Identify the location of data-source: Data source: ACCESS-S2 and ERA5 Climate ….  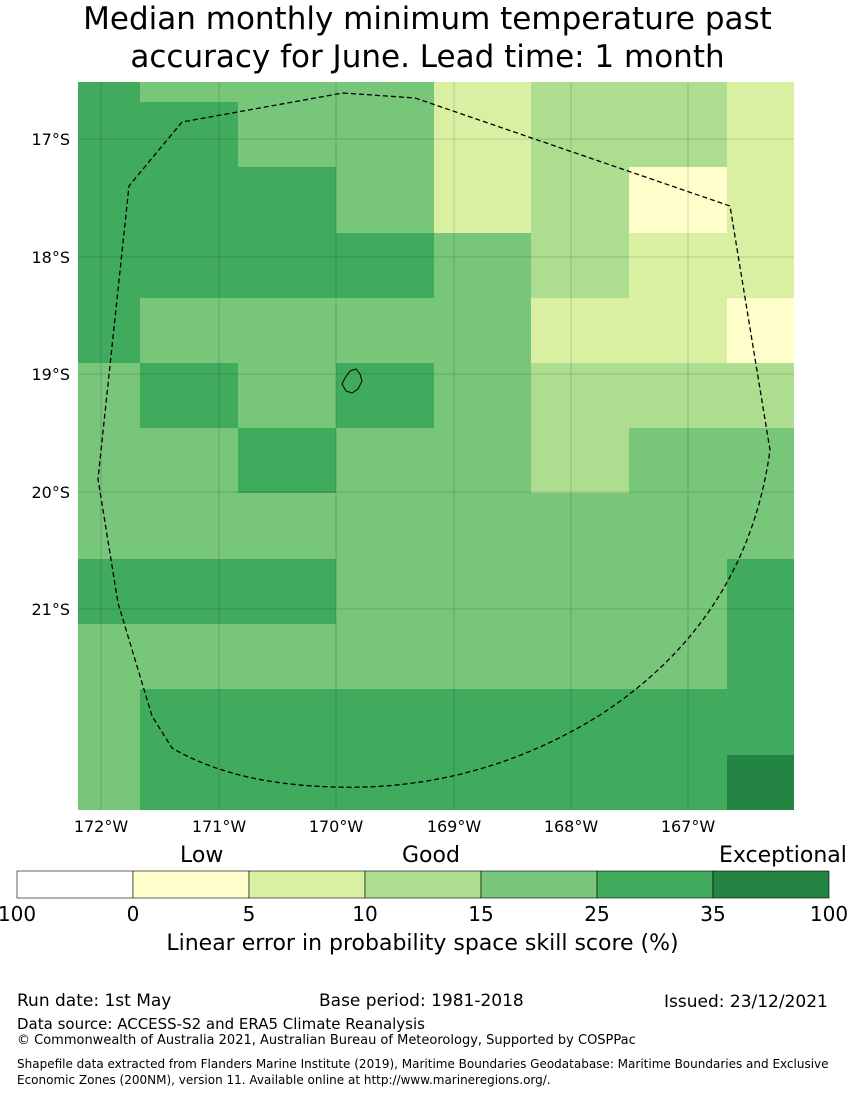
(221, 1024).